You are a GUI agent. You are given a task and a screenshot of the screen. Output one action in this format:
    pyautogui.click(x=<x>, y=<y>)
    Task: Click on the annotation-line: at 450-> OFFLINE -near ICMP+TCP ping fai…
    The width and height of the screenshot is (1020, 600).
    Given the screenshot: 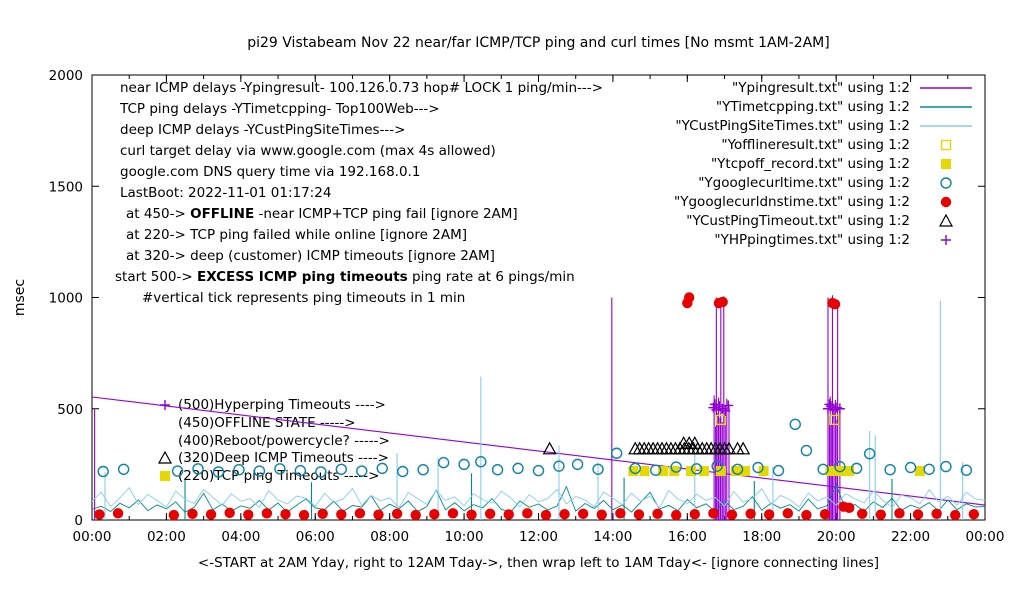 What is the action you would take?
    pyautogui.click(x=322, y=214)
    